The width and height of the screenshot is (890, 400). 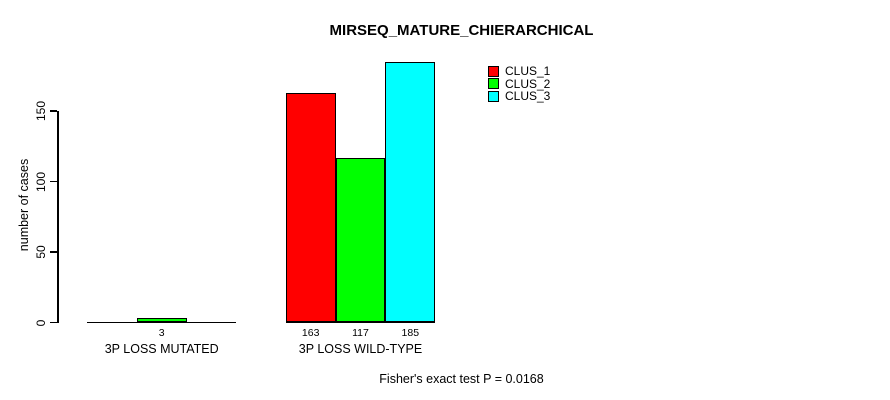 What do you see at coordinates (41, 181) in the screenshot?
I see `y-axis-tick-label: 100` at bounding box center [41, 181].